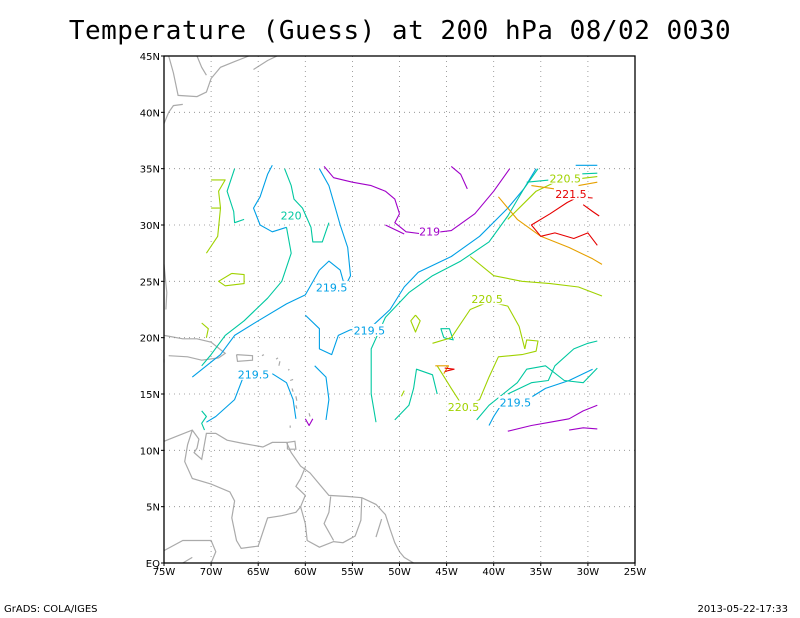 The width and height of the screenshot is (800, 618). Describe the element at coordinates (152, 311) in the screenshot. I see `latitude-tick-labels: EQ 5N 10N 15N 20N 25N 30N 35N 40N 45N` at that location.